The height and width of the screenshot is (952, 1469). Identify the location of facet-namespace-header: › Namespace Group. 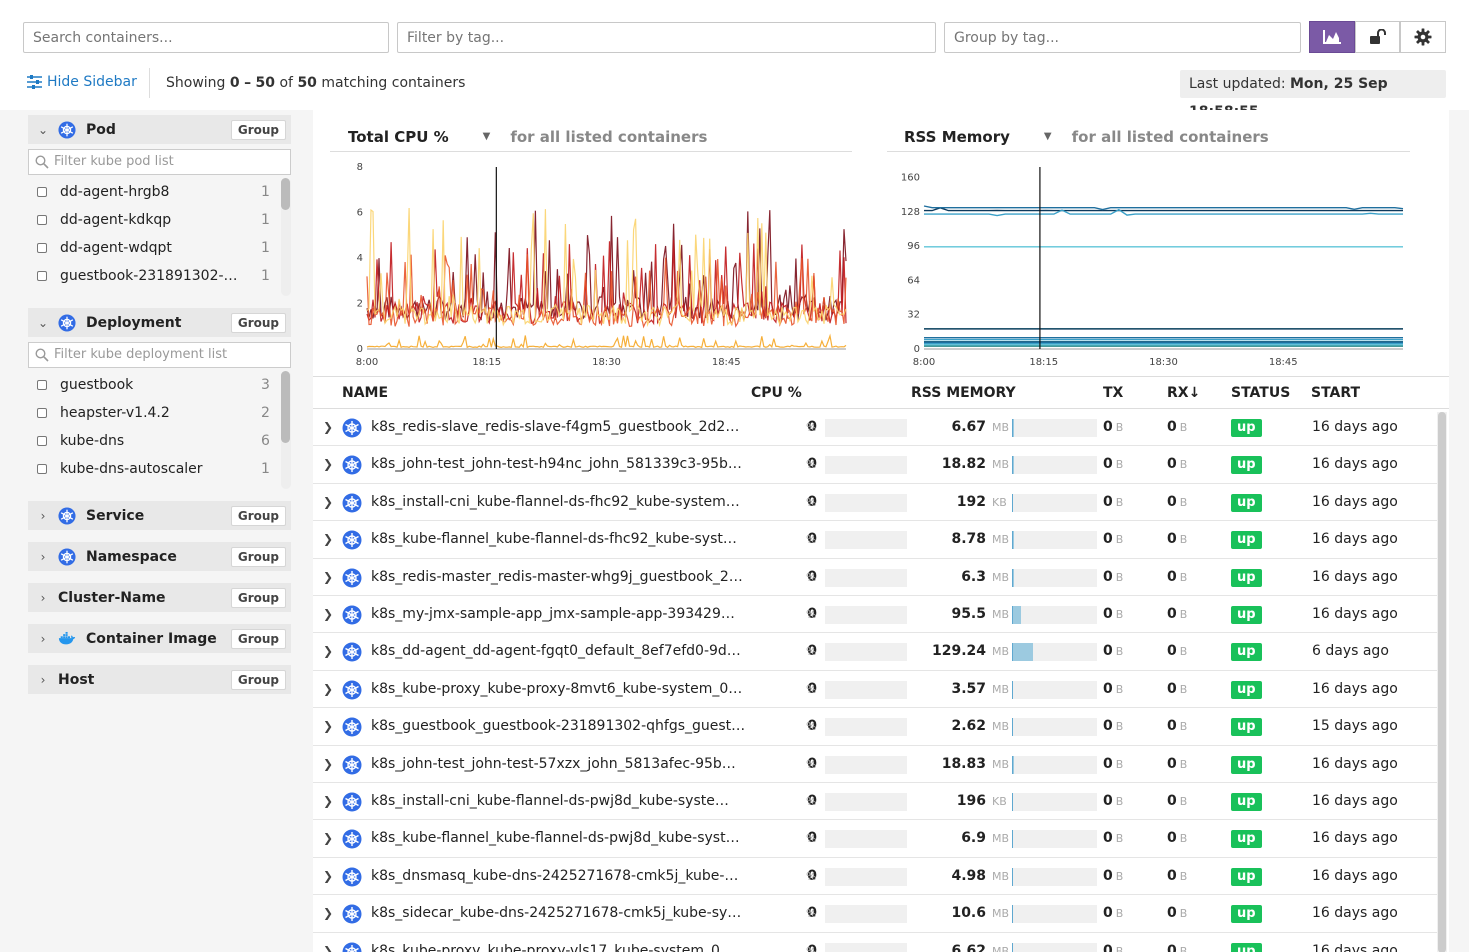
(159, 556).